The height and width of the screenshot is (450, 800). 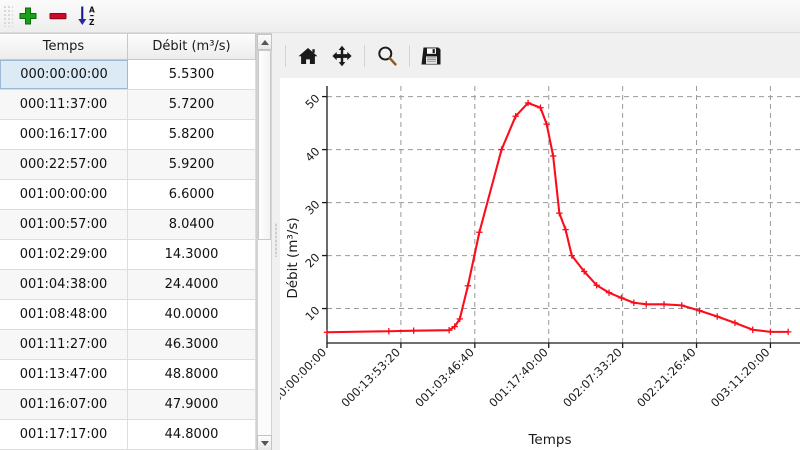 I want to click on cell-temps: 001:17:17:00, so click(x=64, y=434).